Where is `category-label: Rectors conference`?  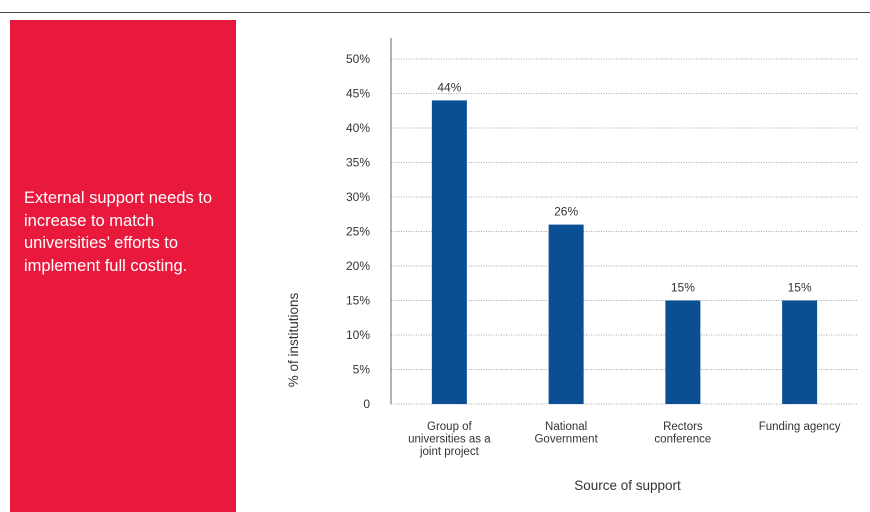
category-label: Rectors conference is located at coordinates (682, 433).